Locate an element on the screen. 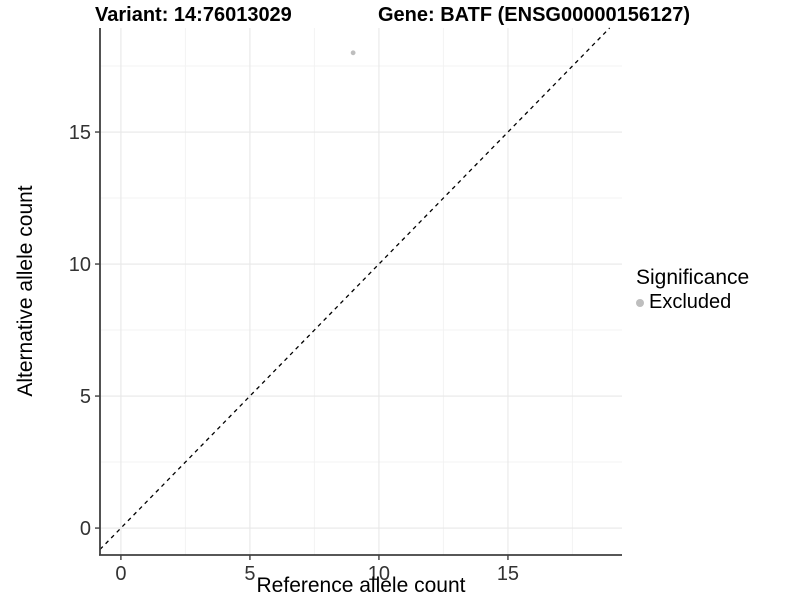 The height and width of the screenshot is (600, 800). variant-title: Variant: 14:76013029 is located at coordinates (193, 15).